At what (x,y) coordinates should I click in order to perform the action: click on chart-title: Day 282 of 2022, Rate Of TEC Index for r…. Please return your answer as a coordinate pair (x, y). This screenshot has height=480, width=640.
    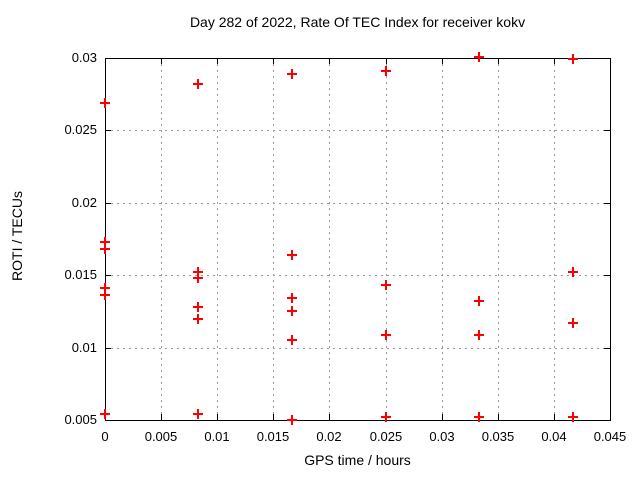
    Looking at the image, I should click on (357, 22).